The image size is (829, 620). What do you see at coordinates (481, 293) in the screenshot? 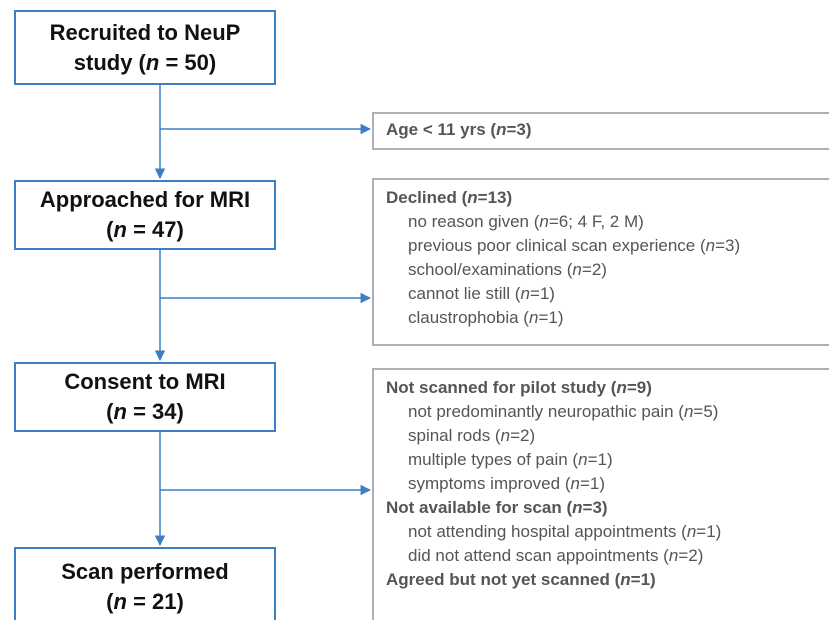
I see `exclusion-item: cannot lie still (n=1)` at bounding box center [481, 293].